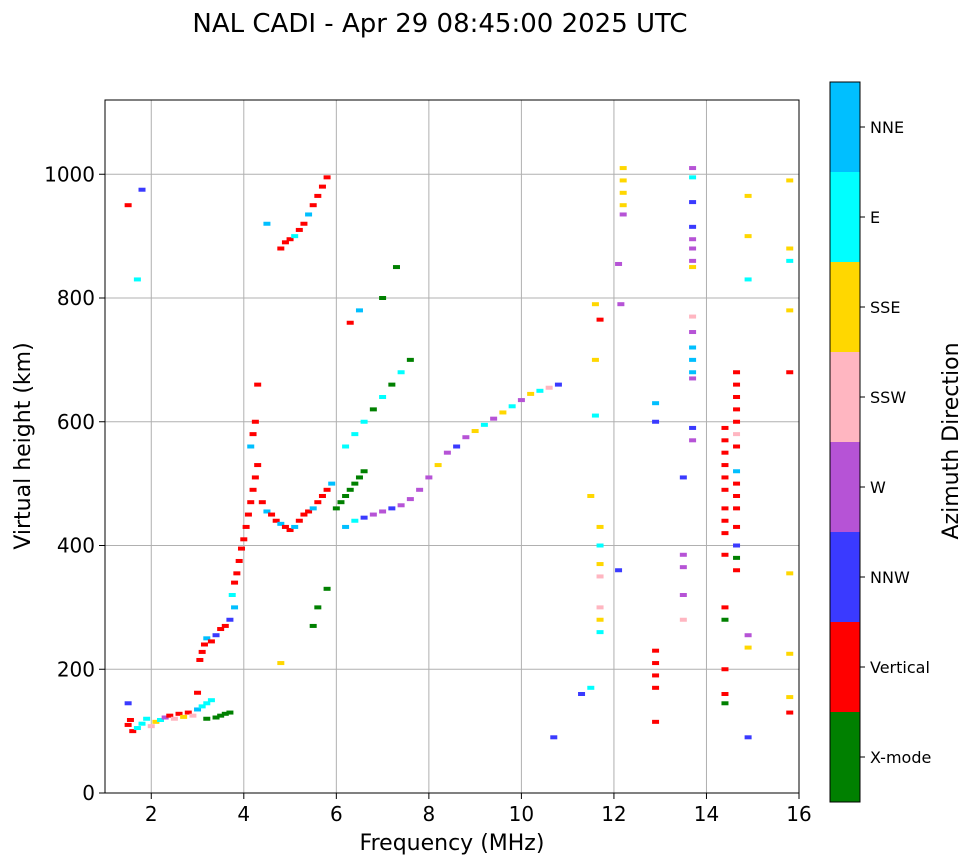  I want to click on y-axis-label: Virtual height (km), so click(23, 445).